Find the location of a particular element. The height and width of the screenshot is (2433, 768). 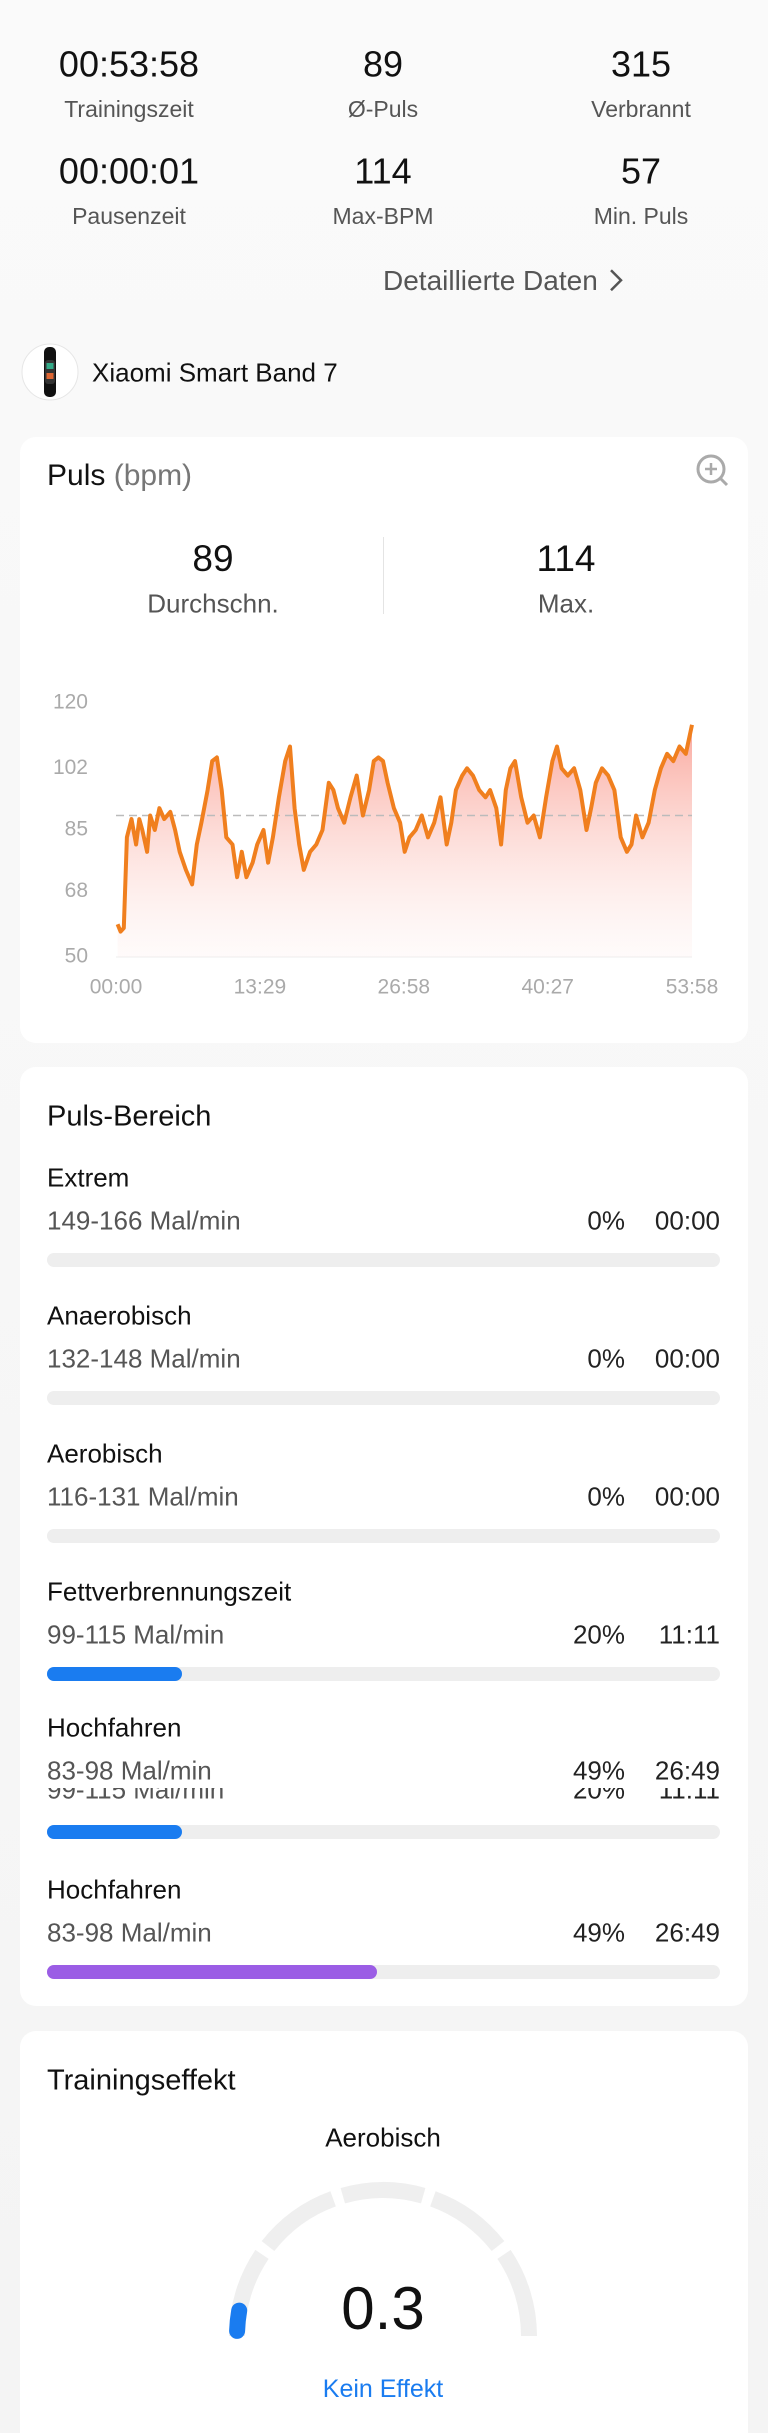

effect-value: 0.3 is located at coordinates (383, 2308).